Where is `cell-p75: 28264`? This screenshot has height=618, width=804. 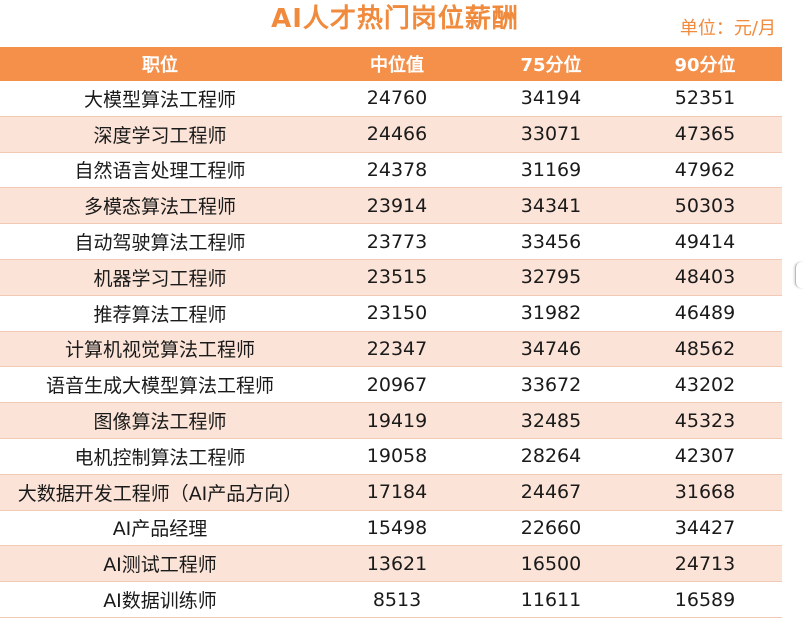 cell-p75: 28264 is located at coordinates (551, 456).